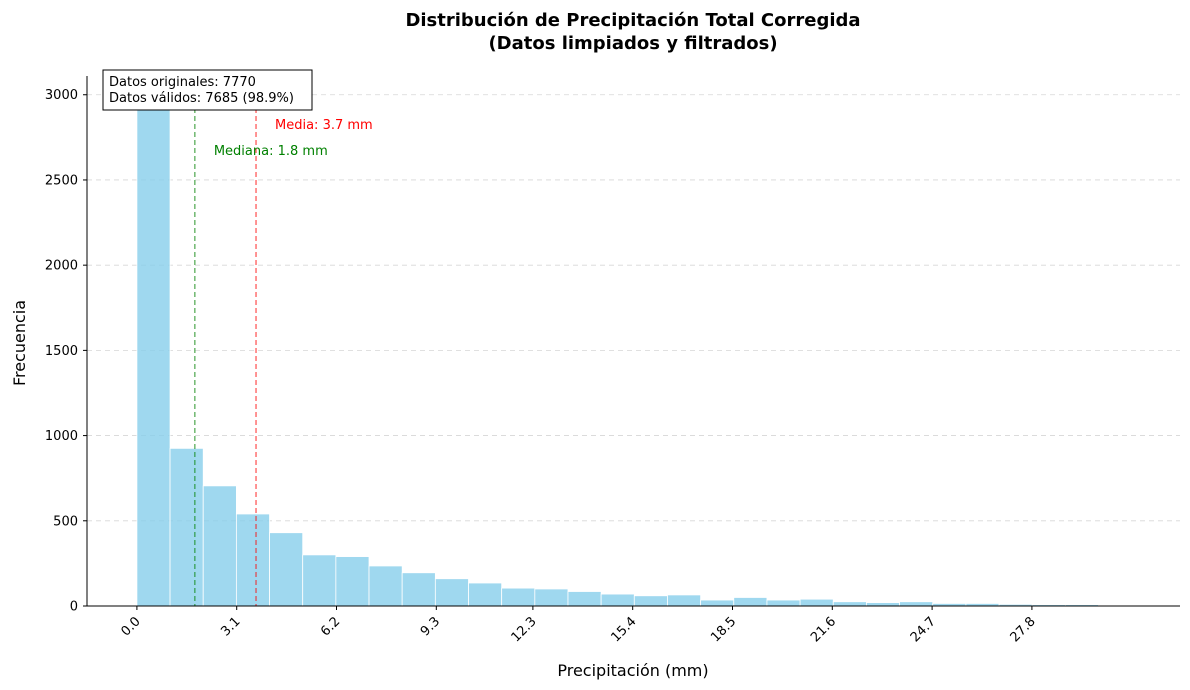  What do you see at coordinates (130, 626) in the screenshot?
I see `x-tick-label-0: 0.0` at bounding box center [130, 626].